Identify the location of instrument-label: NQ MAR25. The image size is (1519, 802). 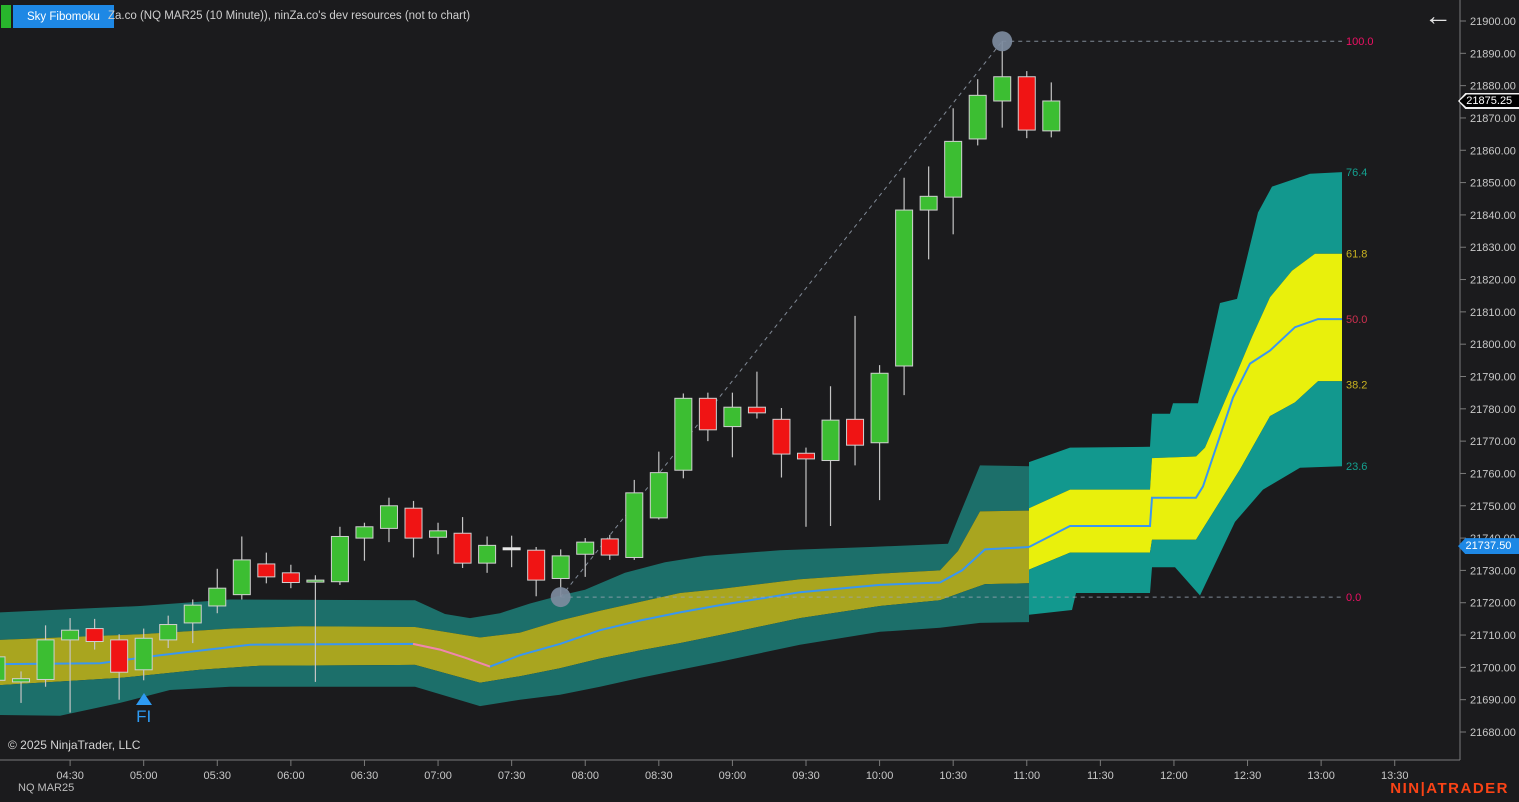
(46, 788).